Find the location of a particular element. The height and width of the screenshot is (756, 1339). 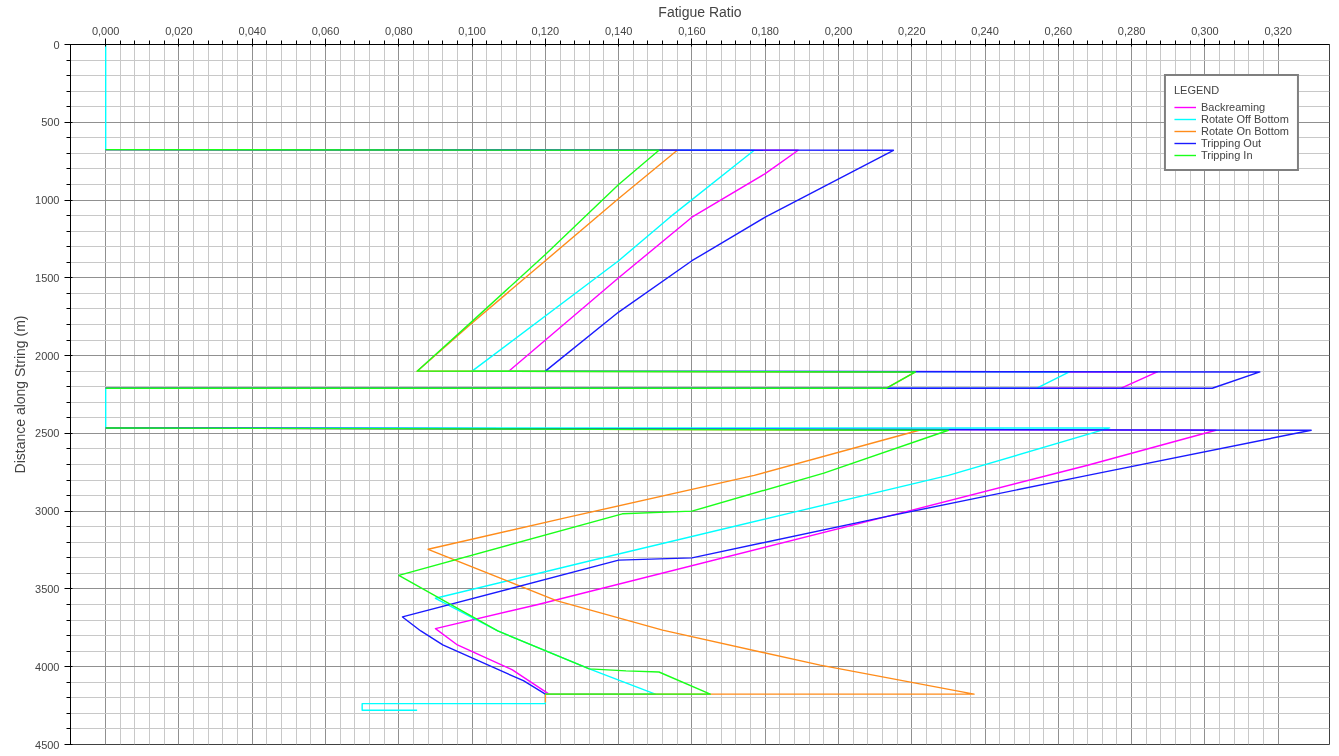

x-tick-label: 0,320 is located at coordinates (1278, 30).